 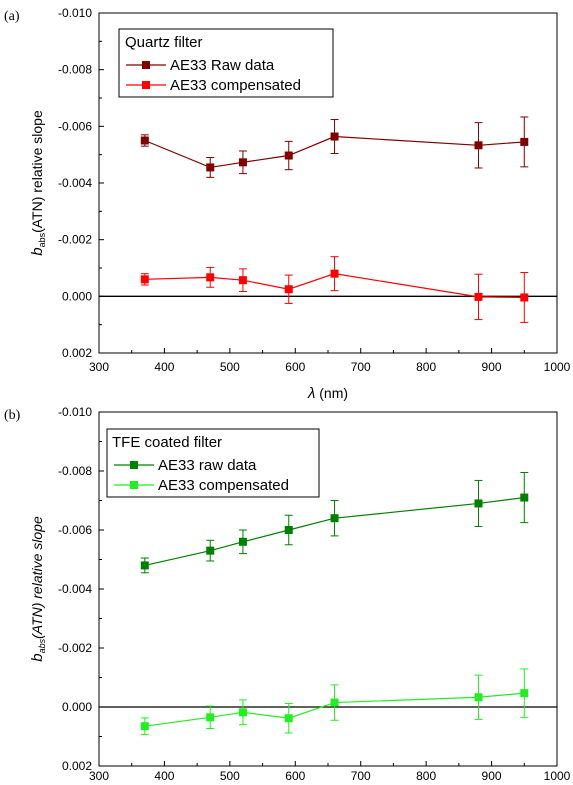 What do you see at coordinates (334, 147) in the screenshot?
I see `panel-a-series-raw` at bounding box center [334, 147].